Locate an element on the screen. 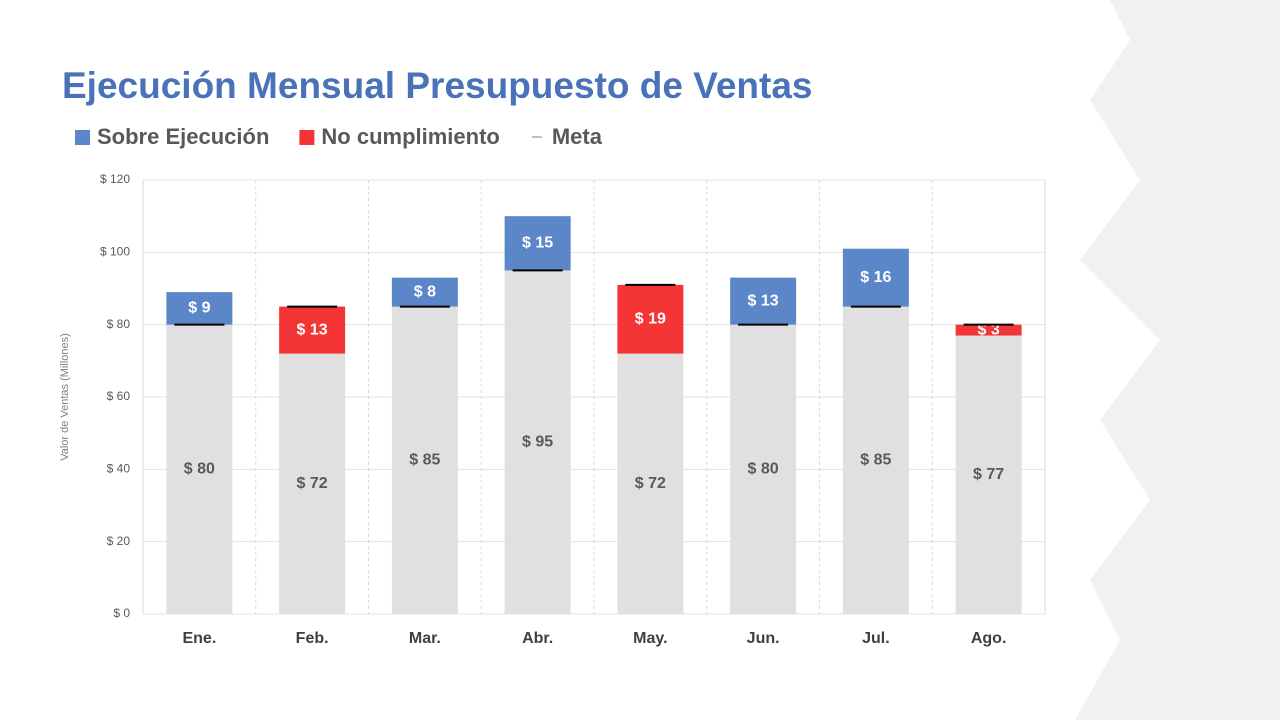  value-label: $ 16 is located at coordinates (875, 277).